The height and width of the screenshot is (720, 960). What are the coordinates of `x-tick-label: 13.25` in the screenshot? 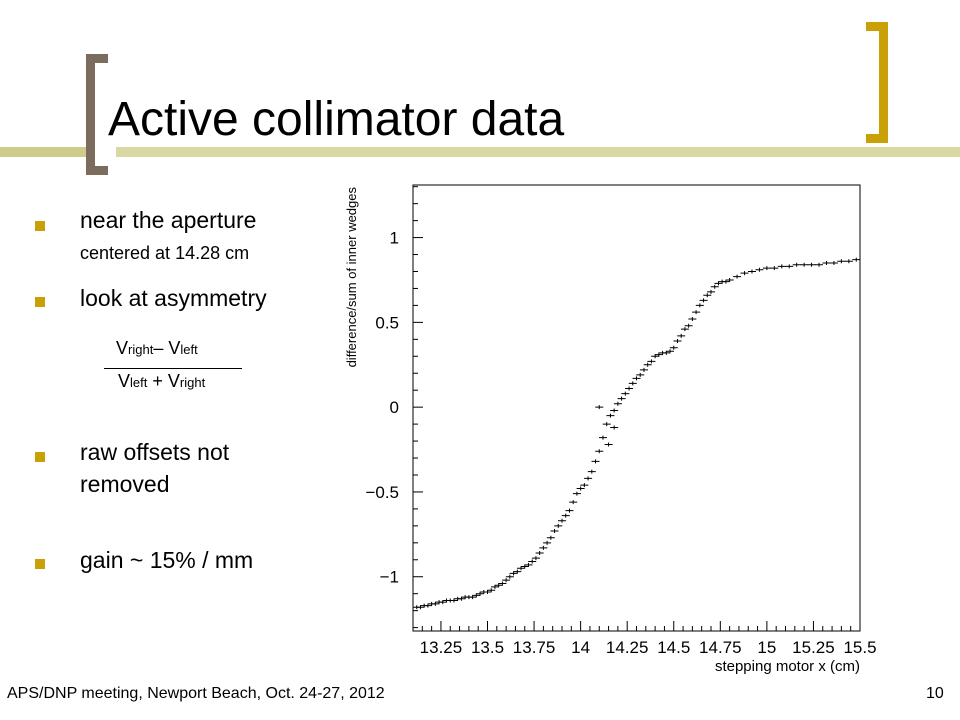 It's located at (441, 647).